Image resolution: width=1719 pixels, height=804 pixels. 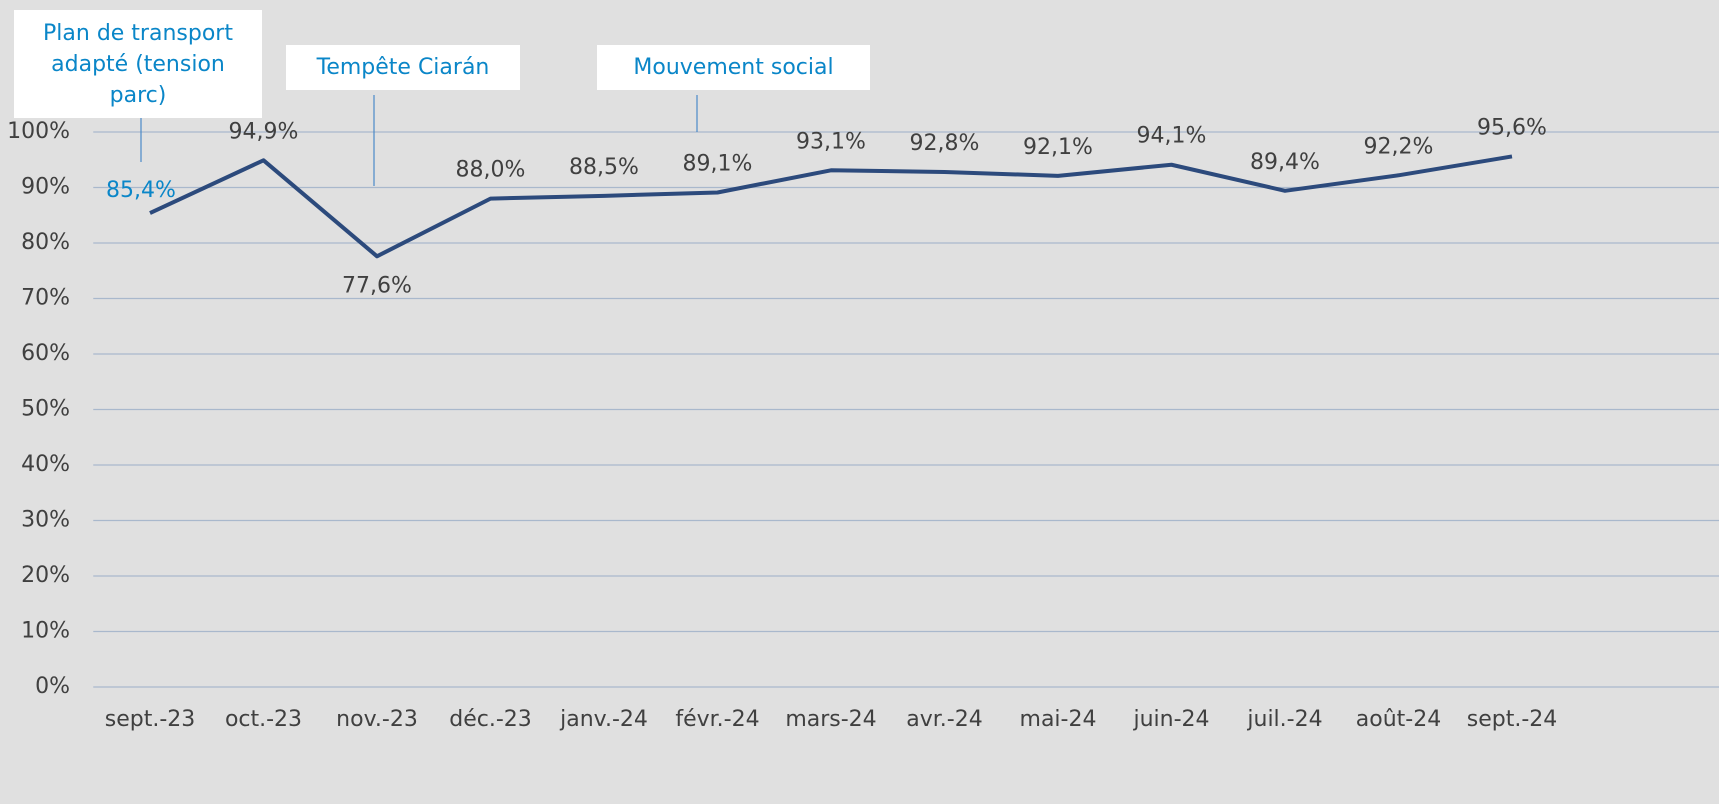 I want to click on x-tick-label: févr.-24, so click(x=717, y=719).